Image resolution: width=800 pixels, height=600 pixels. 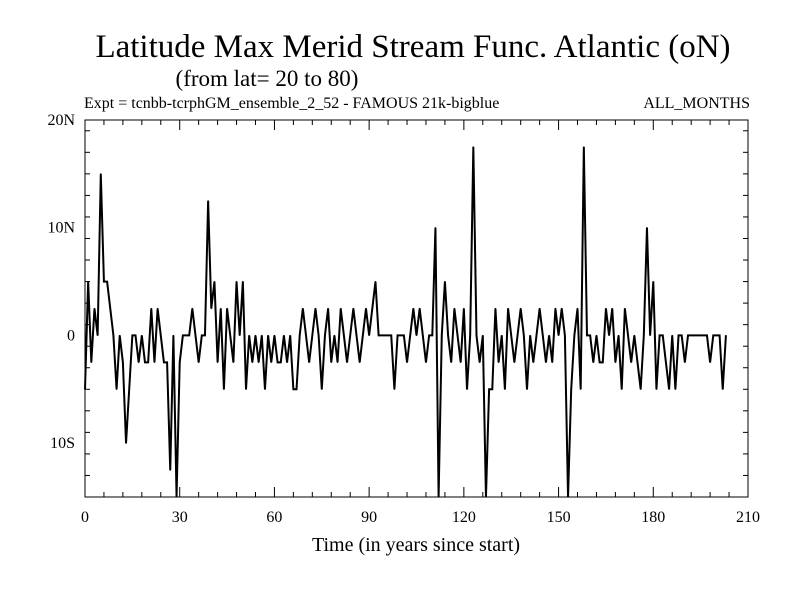 What do you see at coordinates (71, 335) in the screenshot?
I see `y-tick-label: 0` at bounding box center [71, 335].